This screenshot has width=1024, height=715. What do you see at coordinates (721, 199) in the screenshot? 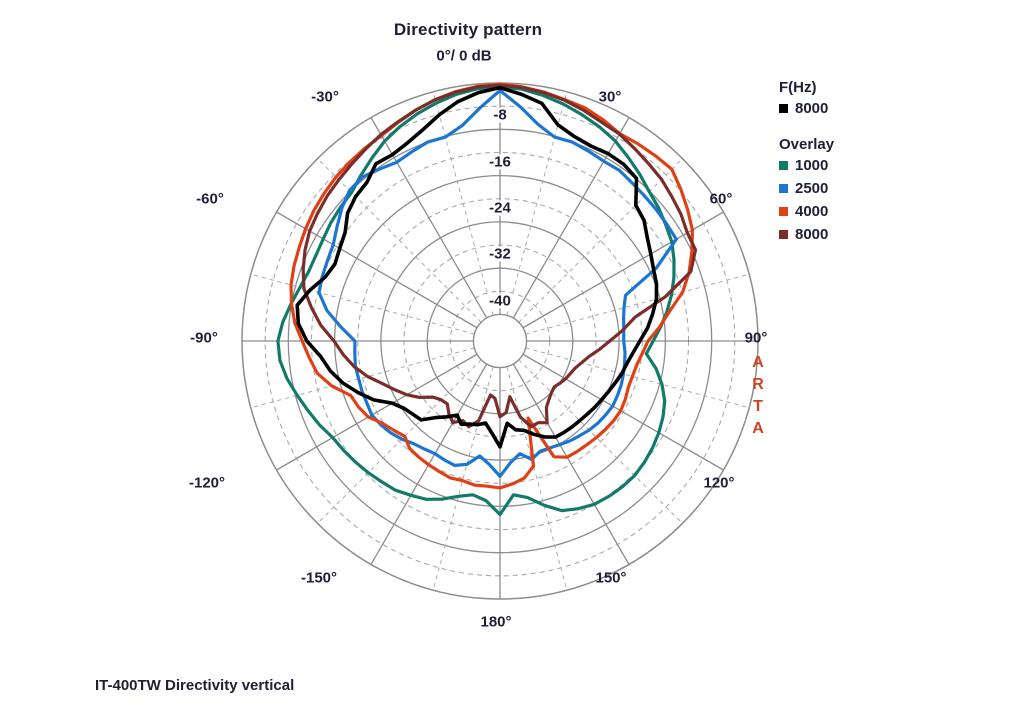
I see `angle-label-60: 60°` at bounding box center [721, 199].